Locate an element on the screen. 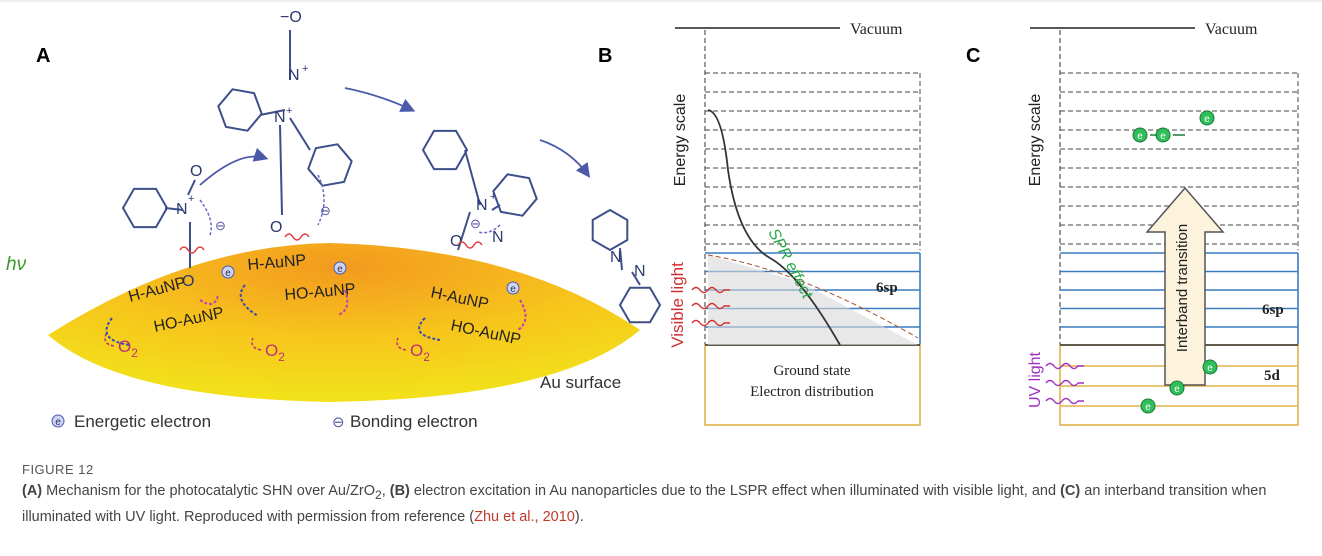 Image resolution: width=1322 pixels, height=556 pixels. legend-marker is located at coordinates (58, 421).